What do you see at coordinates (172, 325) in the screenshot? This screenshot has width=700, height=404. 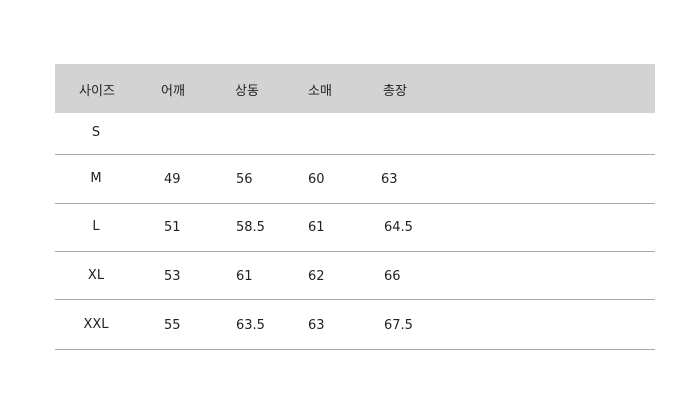 I see `table-cell: 55` at bounding box center [172, 325].